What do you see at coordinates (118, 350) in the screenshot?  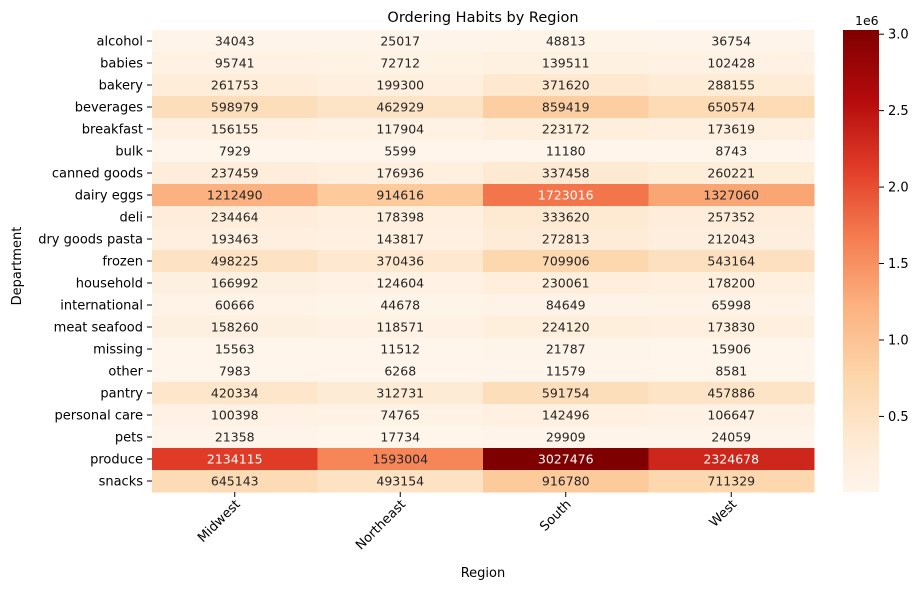 I see `y-tick-label: missing` at bounding box center [118, 350].